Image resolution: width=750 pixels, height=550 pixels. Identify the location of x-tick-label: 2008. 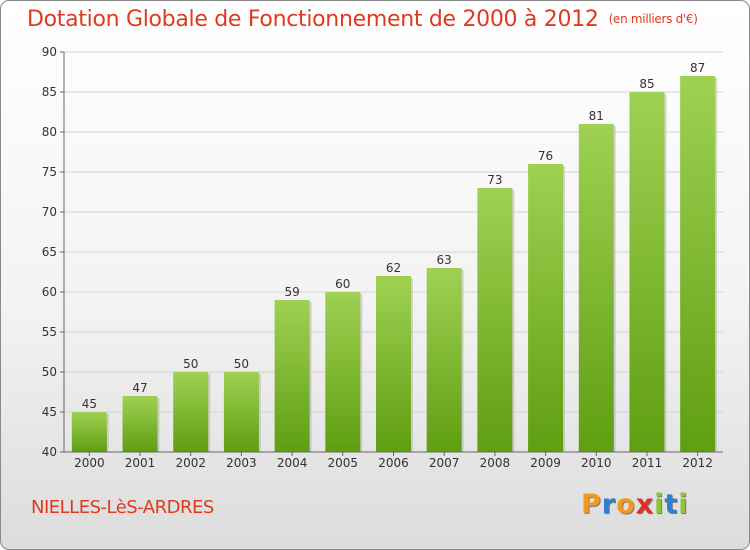
(495, 463).